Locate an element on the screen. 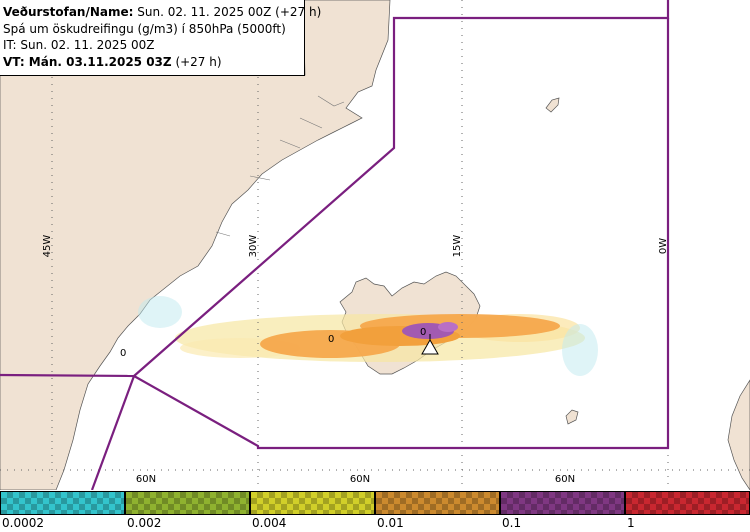 This screenshot has height=532, width=750. legend-label-1: 0.002 is located at coordinates (144, 523).